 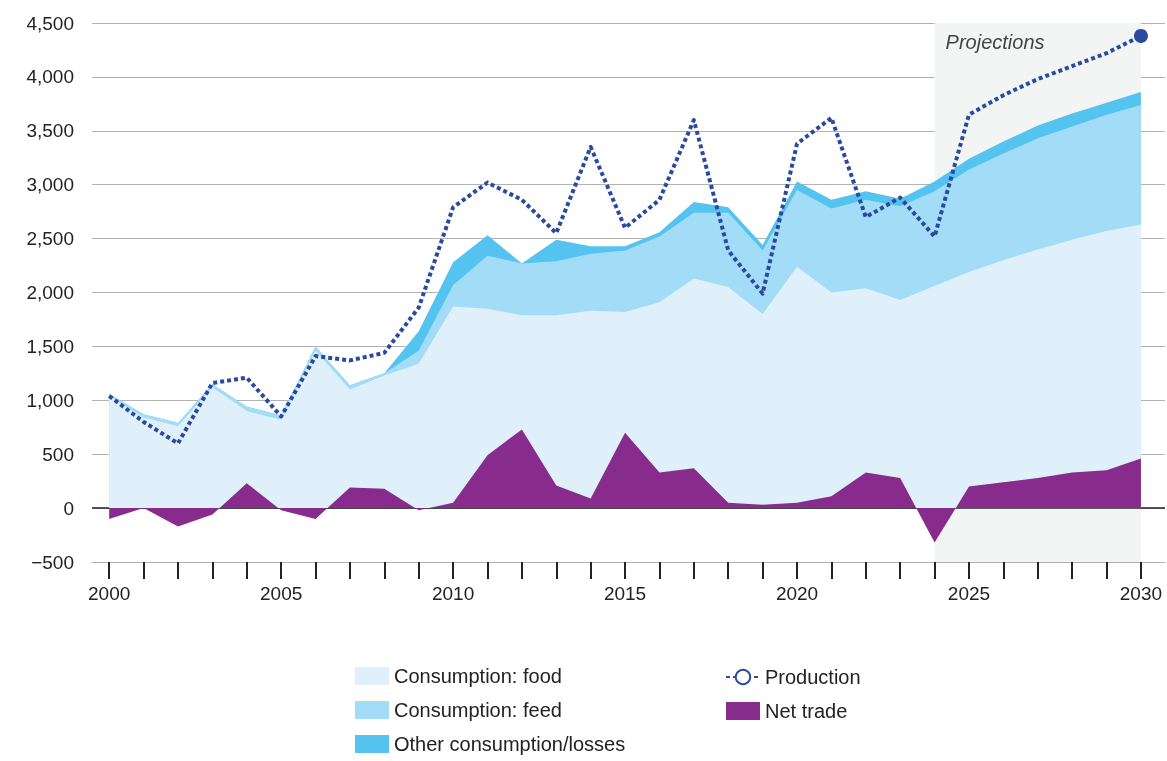 I want to click on y-tick-label: 2,000, so click(x=50, y=292).